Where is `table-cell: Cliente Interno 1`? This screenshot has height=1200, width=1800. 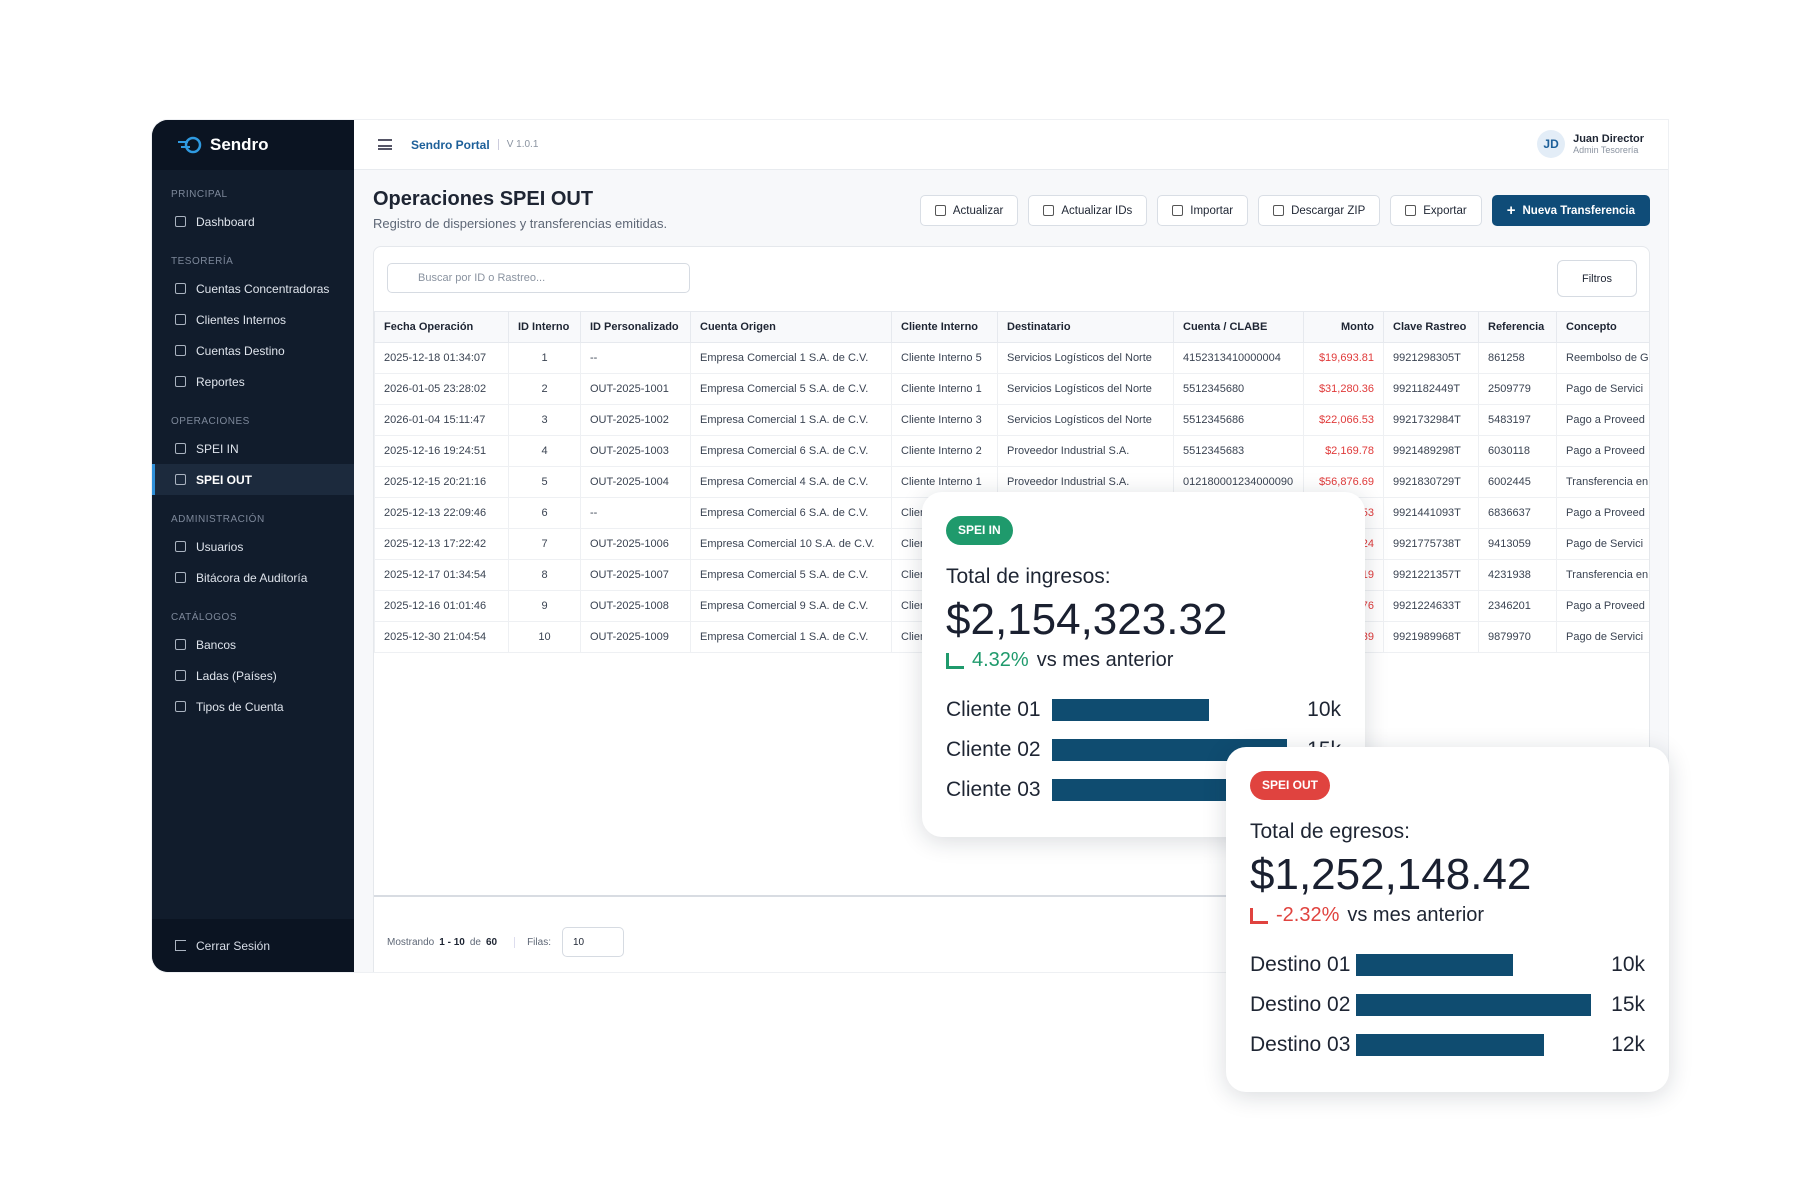
table-cell: Cliente Interno 1 is located at coordinates (944, 389).